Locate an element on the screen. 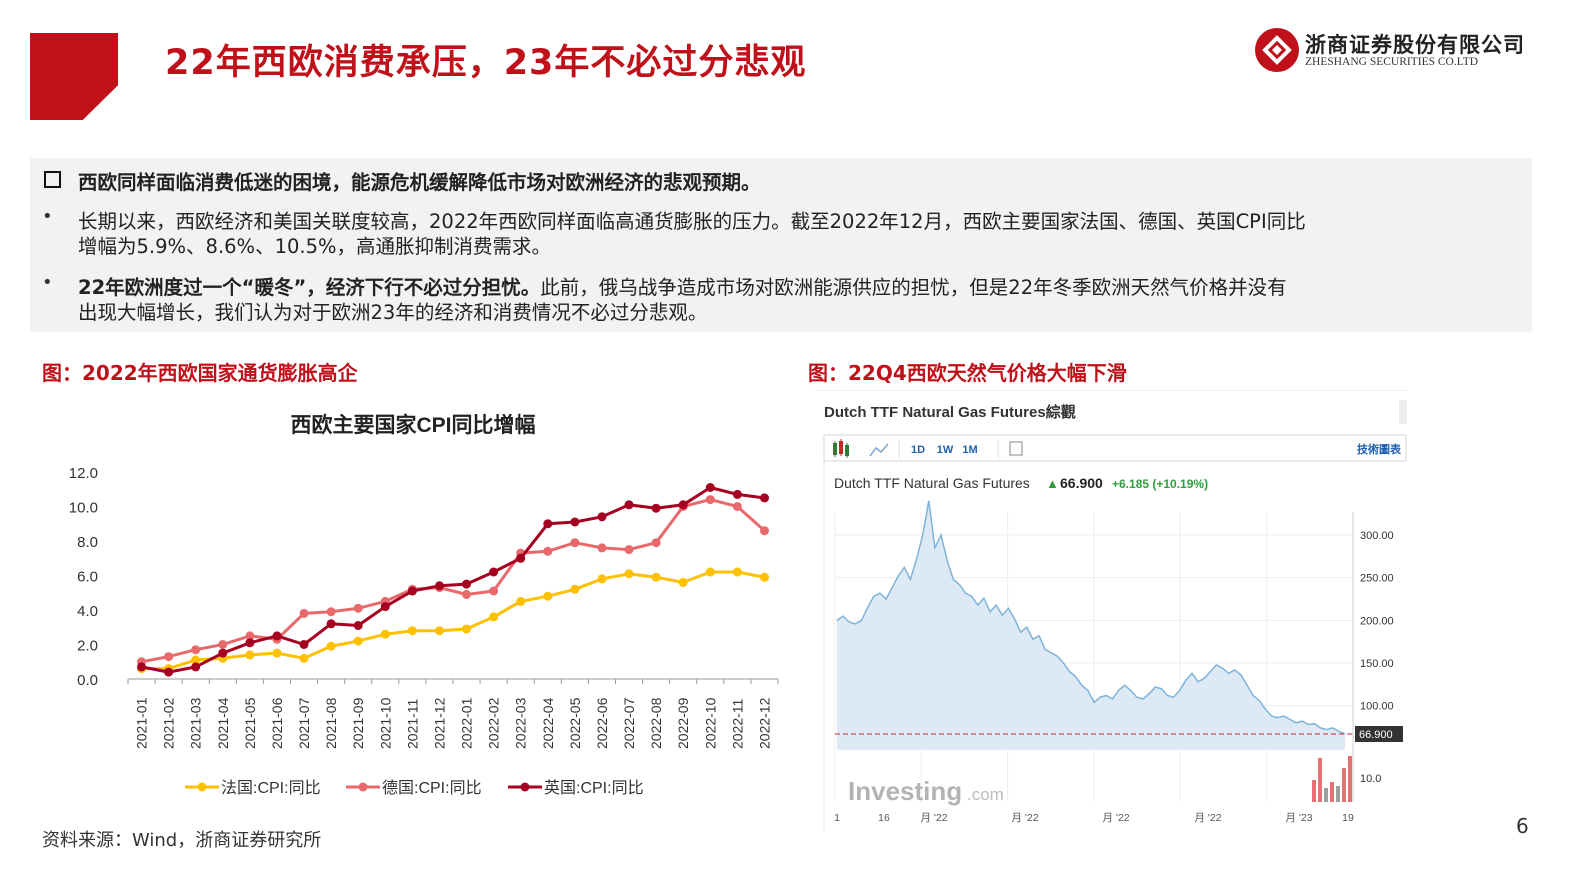 Image resolution: width=1587 pixels, height=892 pixels. x-tick-label: 2021-12 is located at coordinates (439, 723).